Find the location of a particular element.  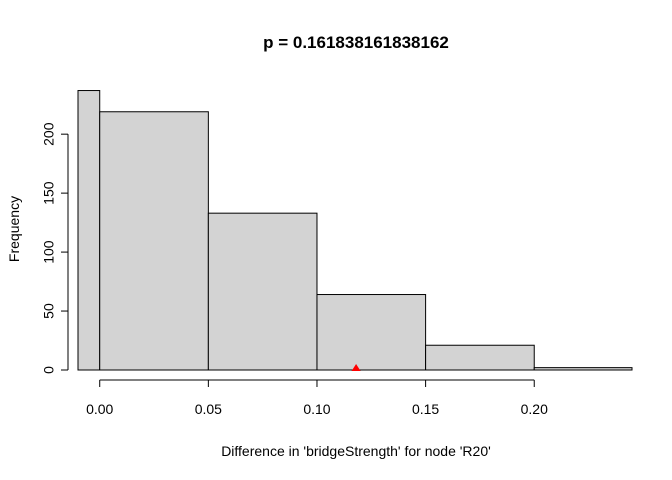

observed-value-marker is located at coordinates (356, 367).